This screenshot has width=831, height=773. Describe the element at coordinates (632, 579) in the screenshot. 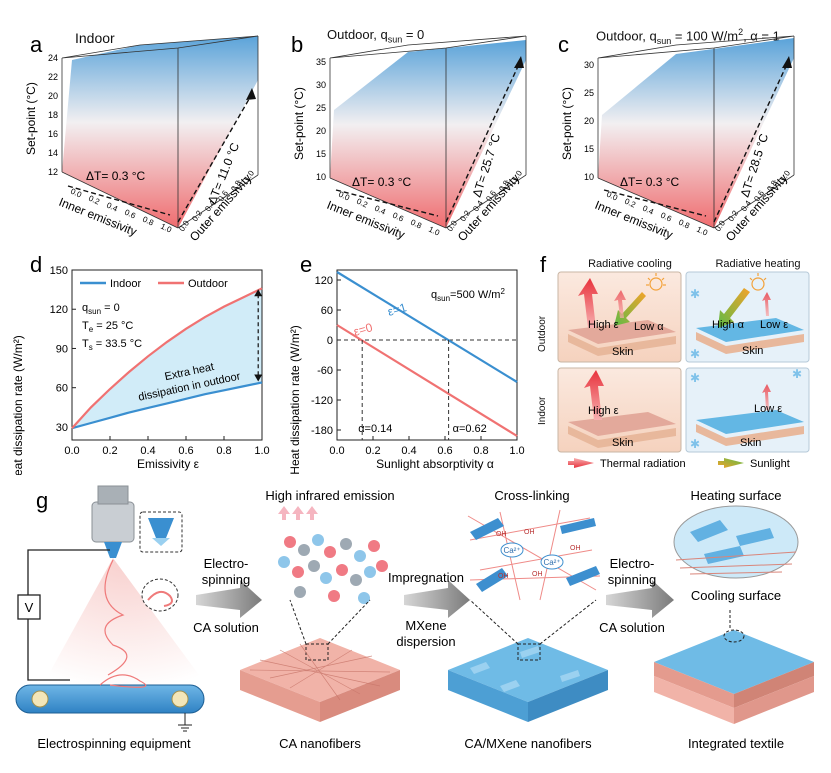

I see `step3-line2: spinning` at that location.